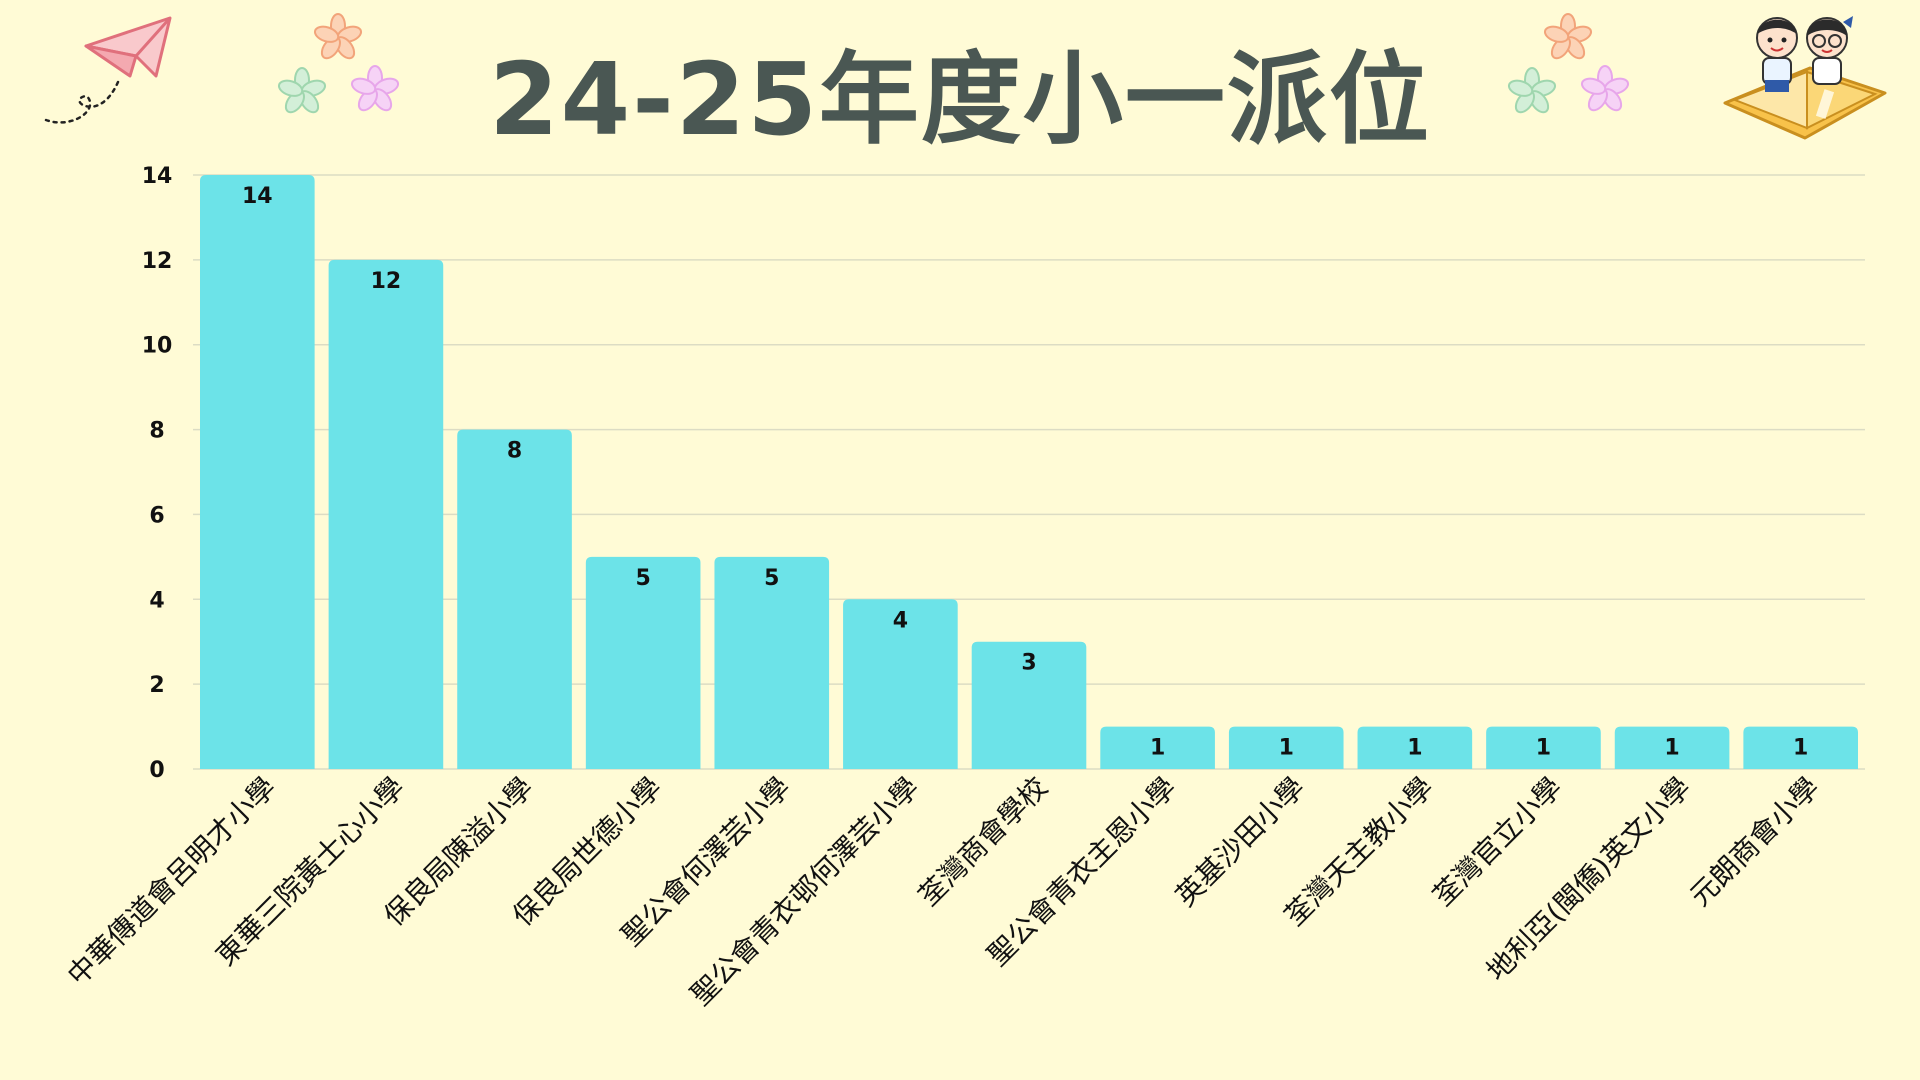  What do you see at coordinates (156, 515) in the screenshot?
I see `y-tick-label: 6` at bounding box center [156, 515].